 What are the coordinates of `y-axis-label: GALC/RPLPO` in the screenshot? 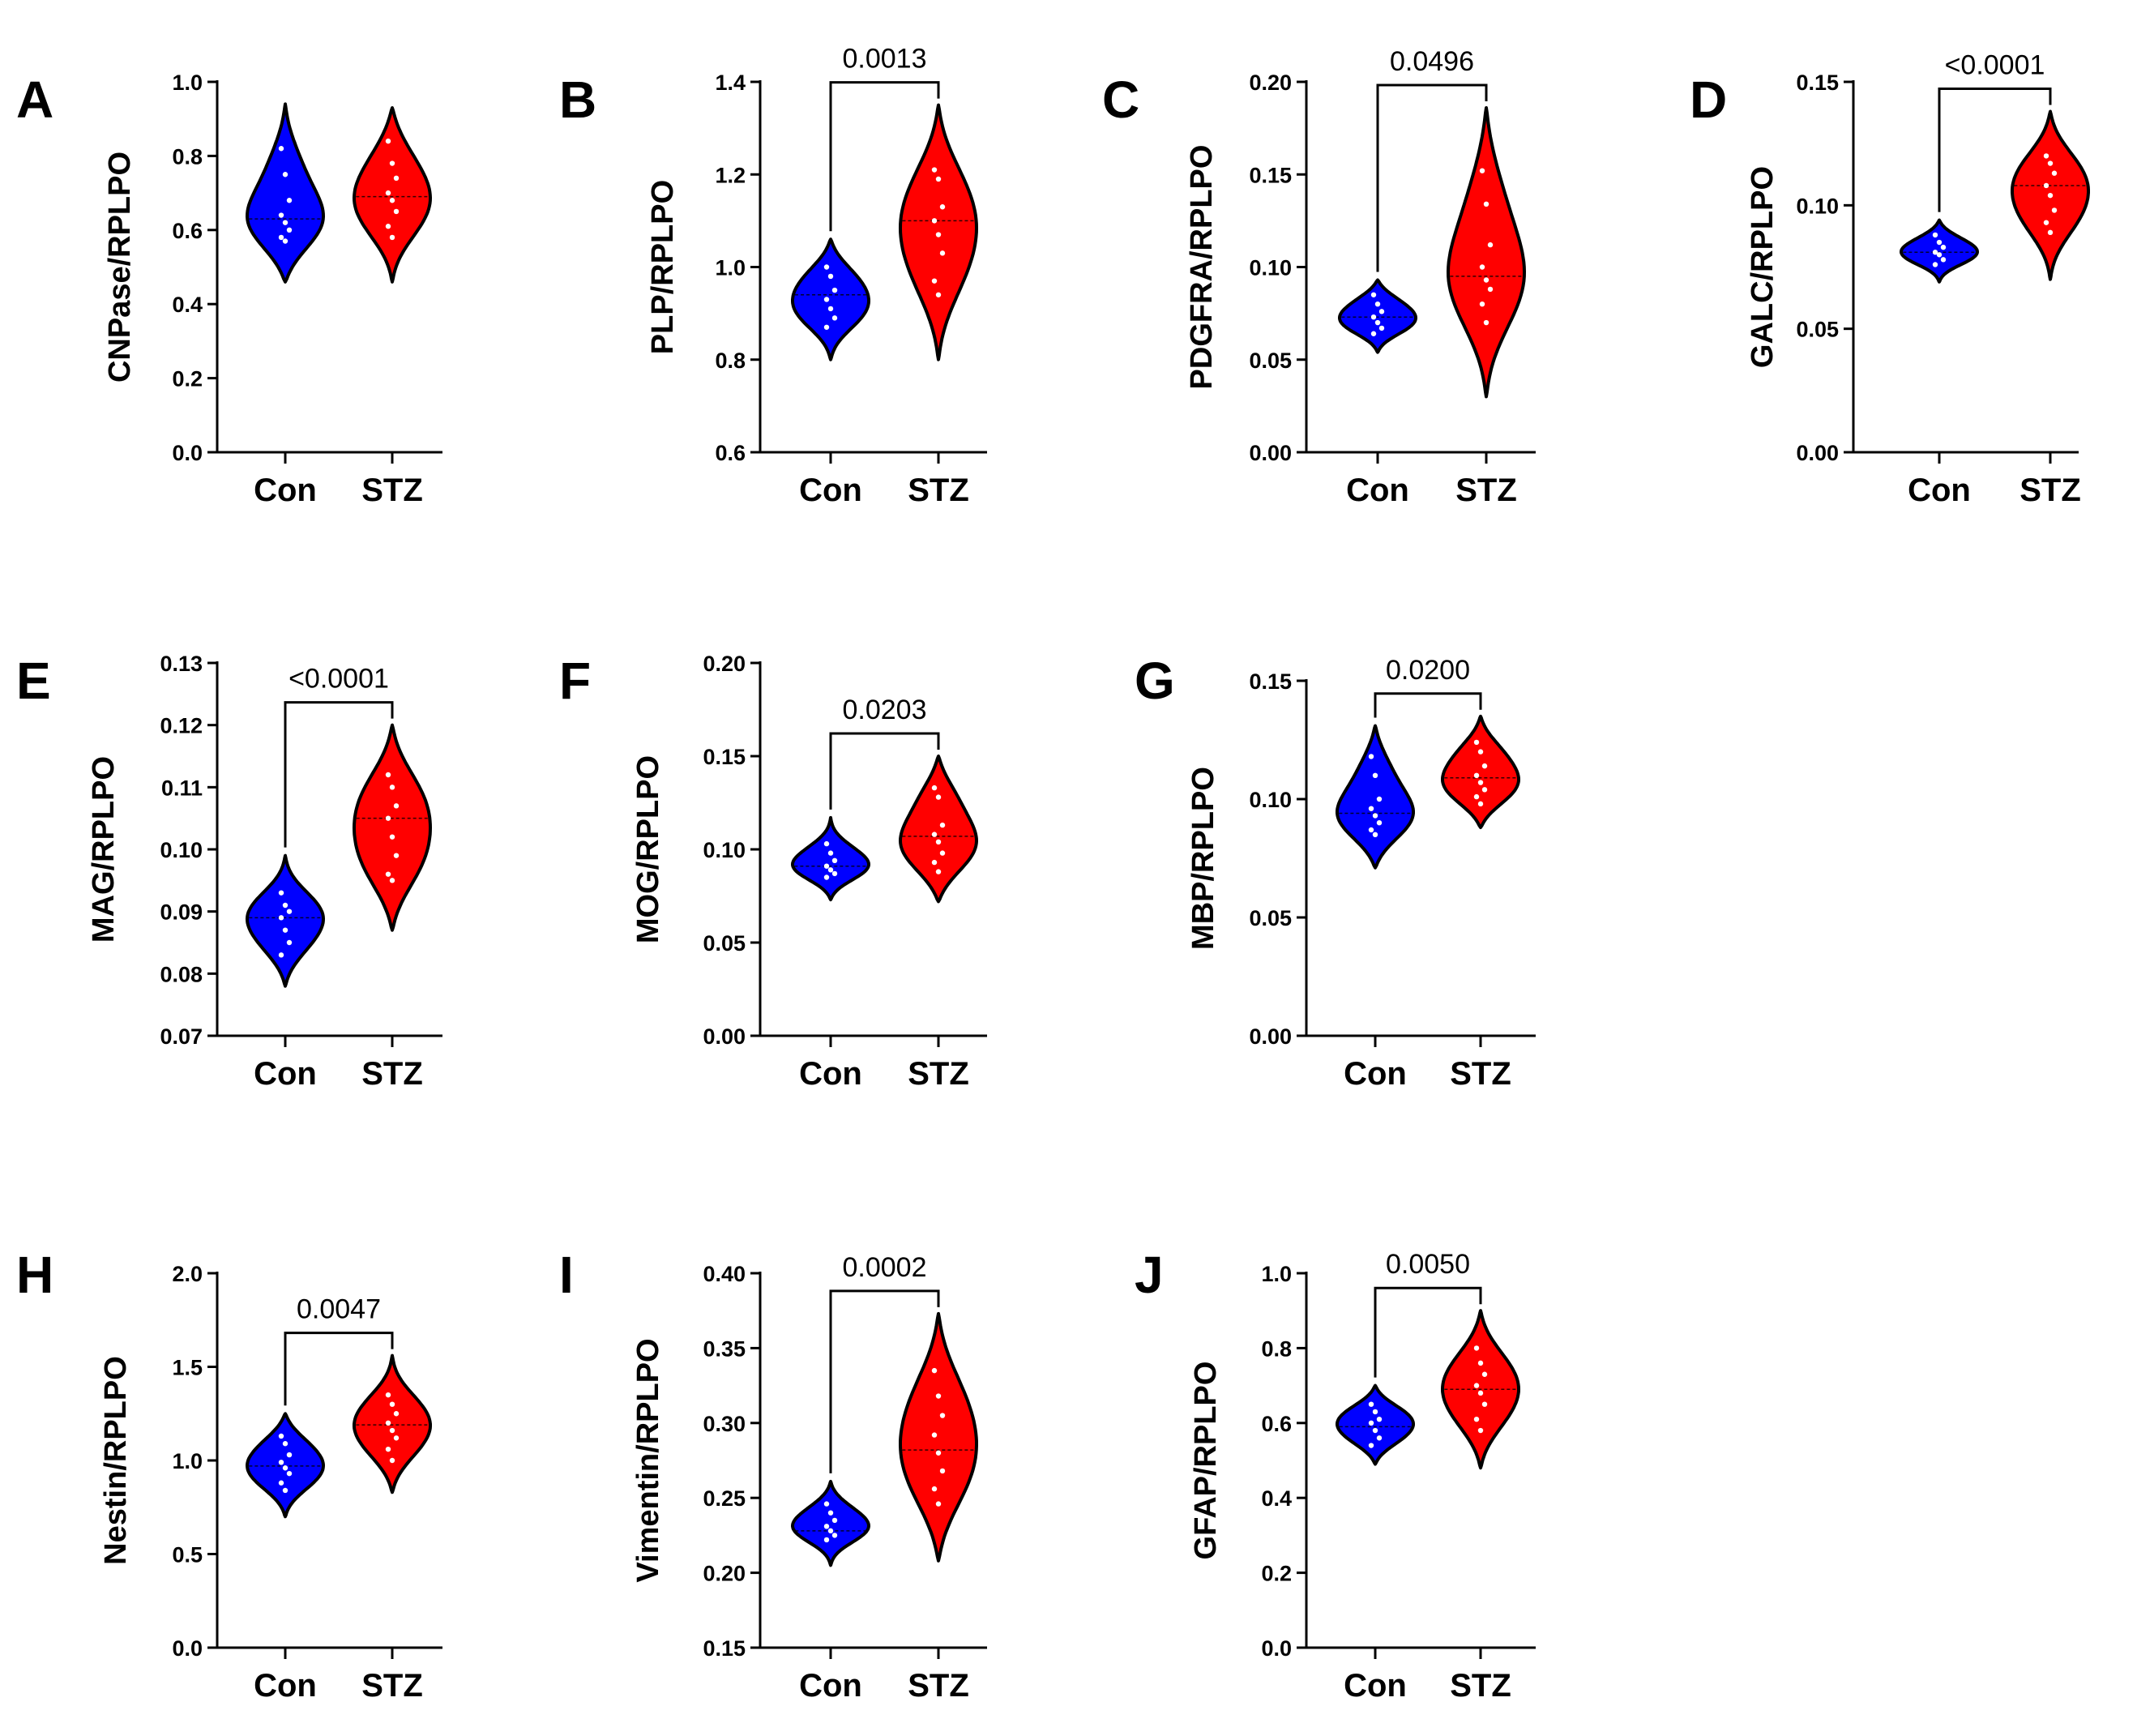 It's located at (1763, 267).